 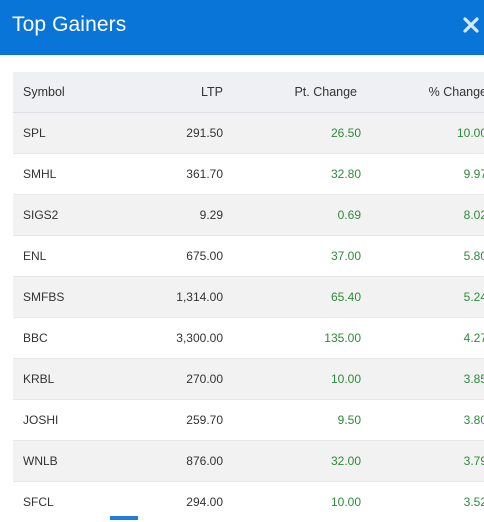 I want to click on cell-pct-change: 3.52, so click(x=422, y=502).